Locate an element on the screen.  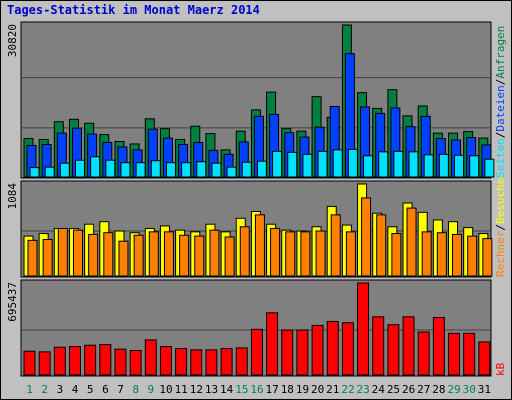
x-tick-label-7: 7 is located at coordinates (120, 389).